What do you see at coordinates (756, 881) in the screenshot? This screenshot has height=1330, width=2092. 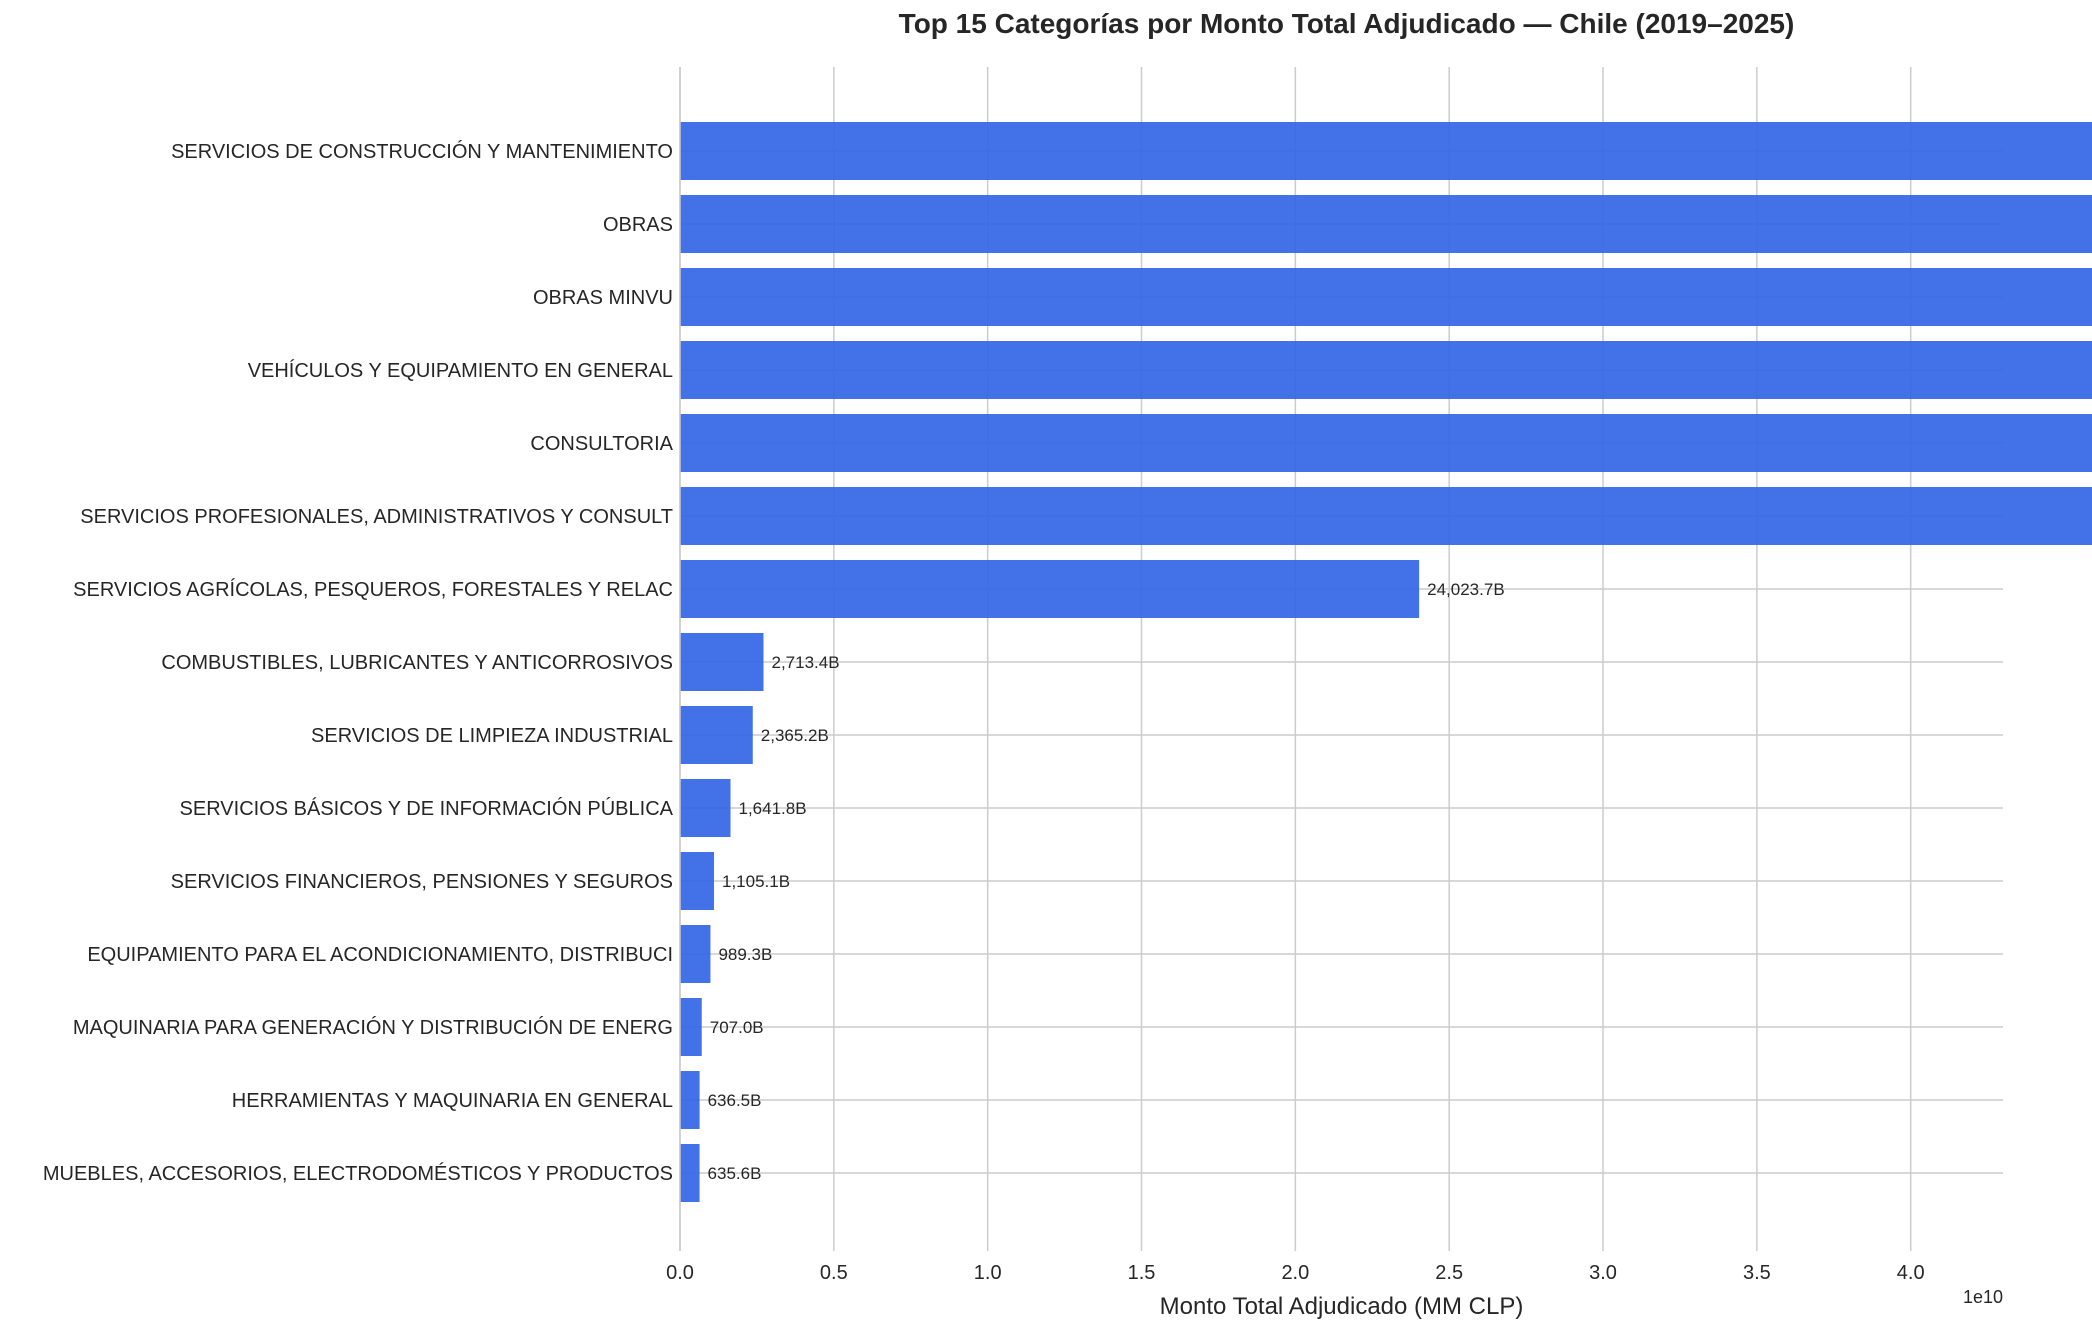 I see `value-label: 1,105.1B` at bounding box center [756, 881].